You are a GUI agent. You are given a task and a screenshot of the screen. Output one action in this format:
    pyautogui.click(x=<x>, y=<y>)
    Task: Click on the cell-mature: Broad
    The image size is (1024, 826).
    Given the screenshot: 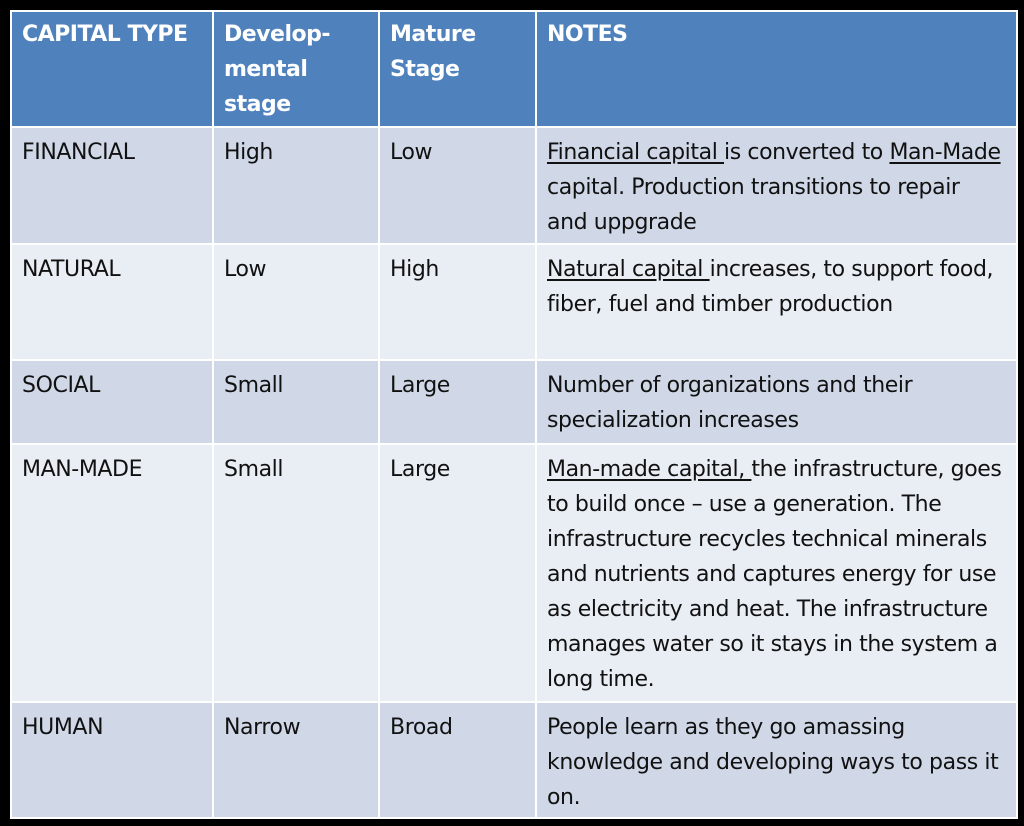 What is the action you would take?
    pyautogui.click(x=457, y=760)
    